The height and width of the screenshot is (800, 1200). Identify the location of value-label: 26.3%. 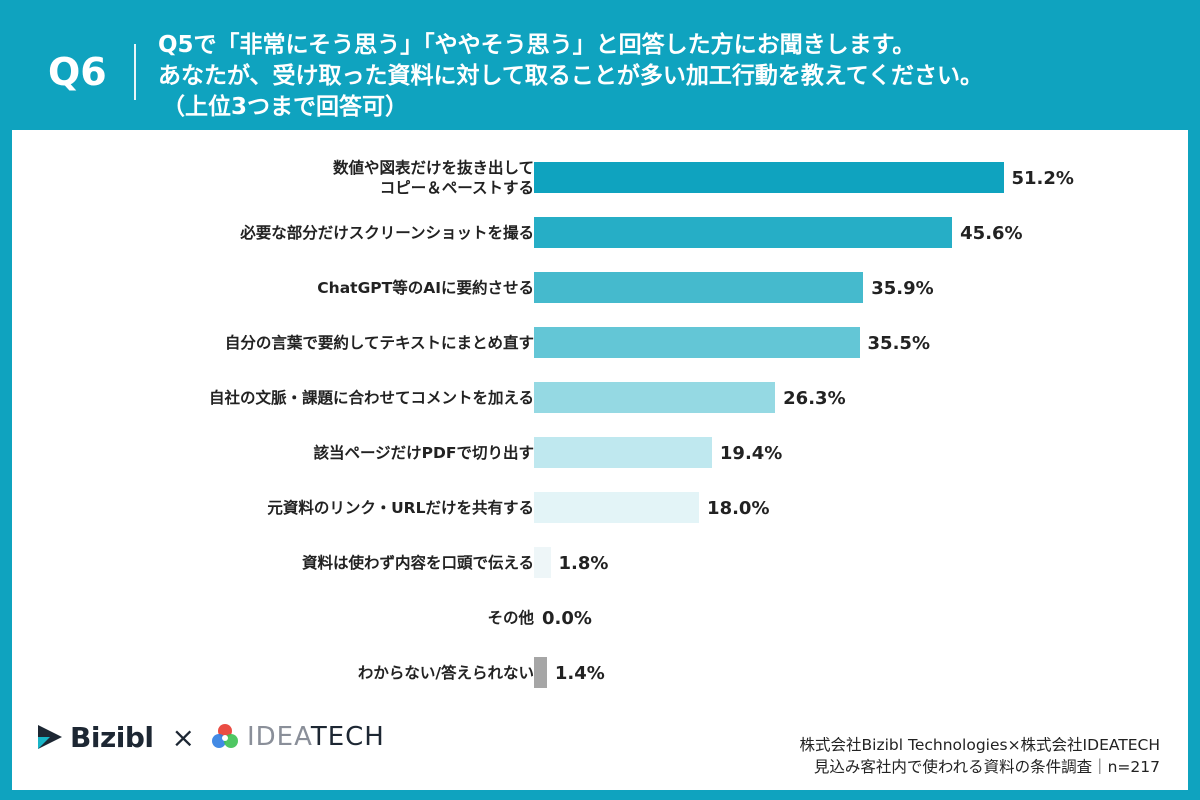
(814, 398).